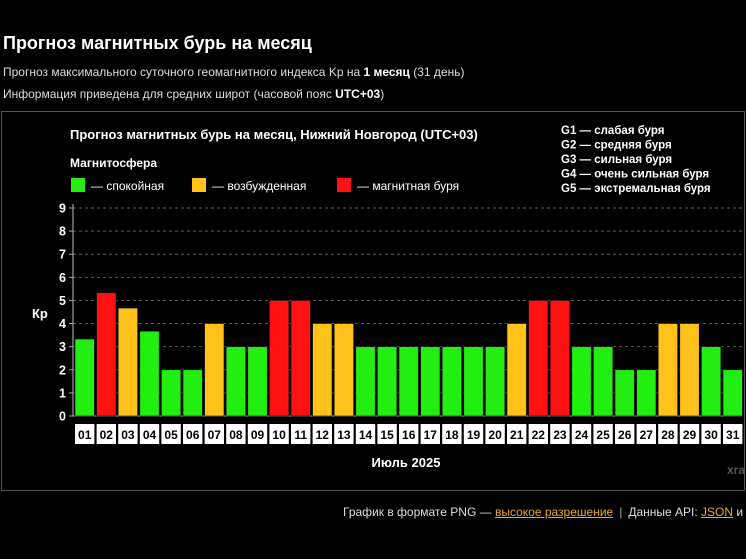 The width and height of the screenshot is (746, 559). I want to click on desc-days: (31 день), so click(437, 72).